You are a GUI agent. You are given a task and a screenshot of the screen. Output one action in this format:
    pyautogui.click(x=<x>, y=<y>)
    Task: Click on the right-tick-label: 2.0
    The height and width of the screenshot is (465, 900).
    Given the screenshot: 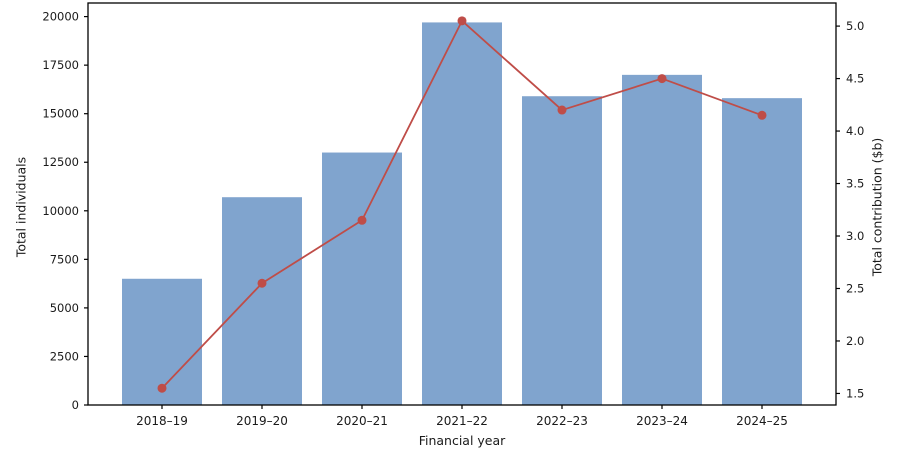 What is the action you would take?
    pyautogui.click(x=855, y=341)
    